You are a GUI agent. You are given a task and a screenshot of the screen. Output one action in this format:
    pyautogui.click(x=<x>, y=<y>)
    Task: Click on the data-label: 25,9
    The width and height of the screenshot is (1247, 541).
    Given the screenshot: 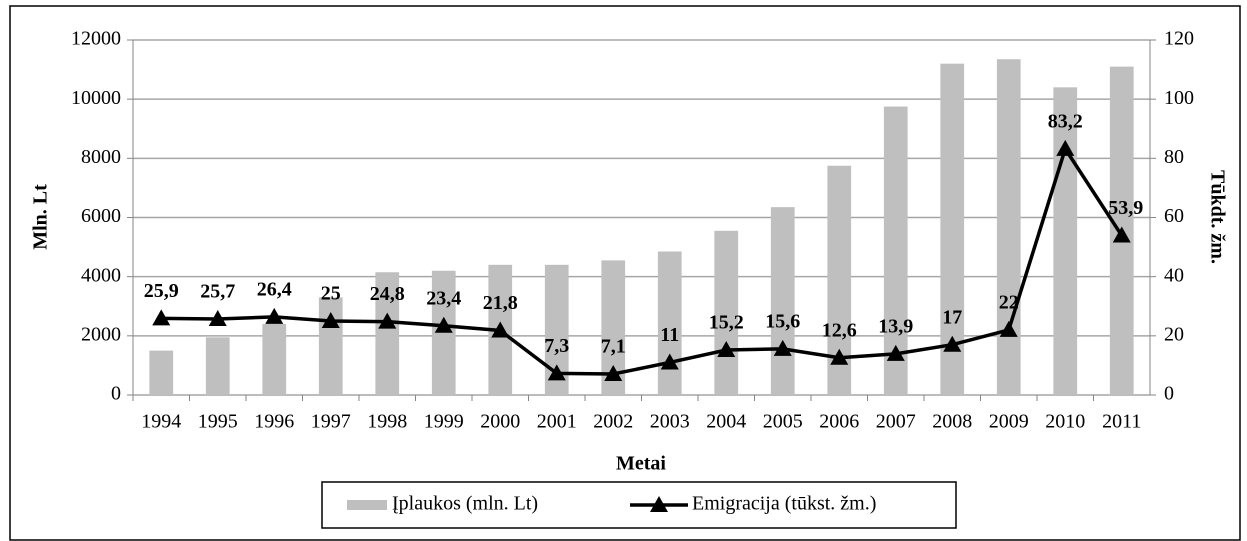 What is the action you would take?
    pyautogui.click(x=161, y=291)
    